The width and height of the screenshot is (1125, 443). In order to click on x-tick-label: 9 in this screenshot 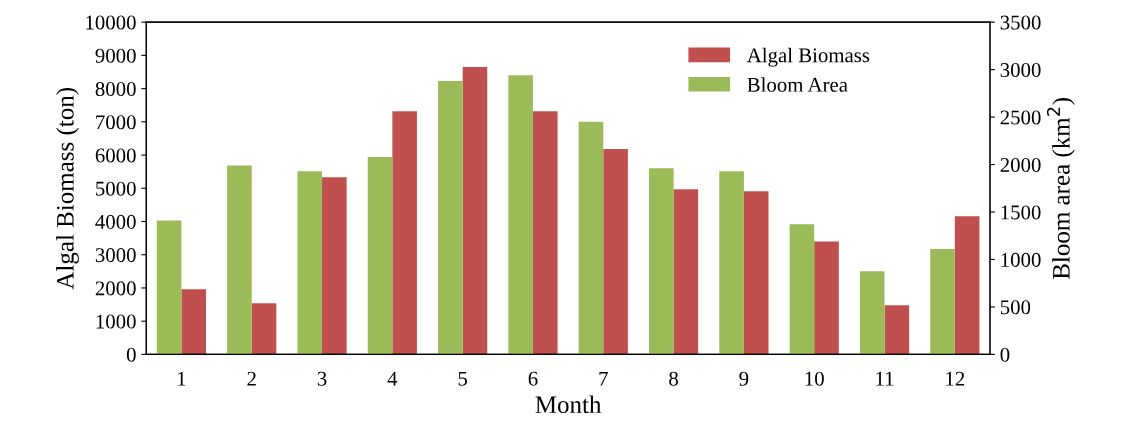, I will do `click(744, 378)`.